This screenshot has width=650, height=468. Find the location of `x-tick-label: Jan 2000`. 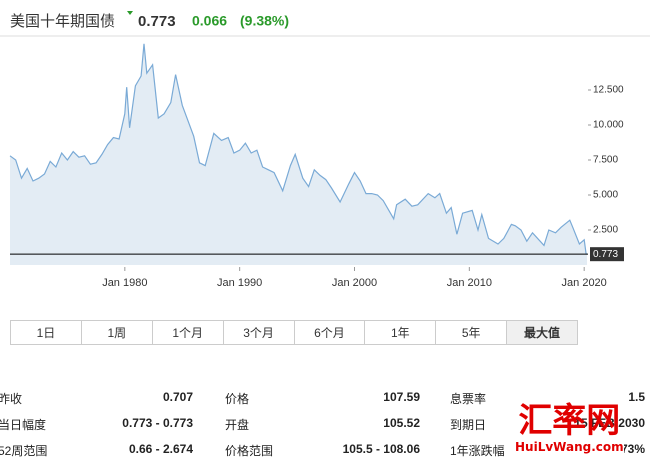

x-tick-label: Jan 2000 is located at coordinates (354, 283).